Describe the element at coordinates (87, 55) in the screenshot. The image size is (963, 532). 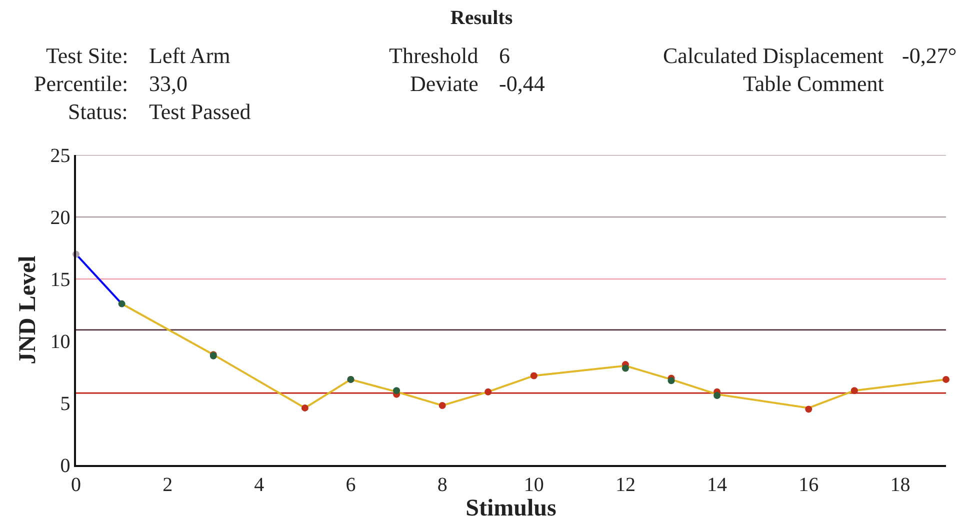
I see `text: Test Site:` at that location.